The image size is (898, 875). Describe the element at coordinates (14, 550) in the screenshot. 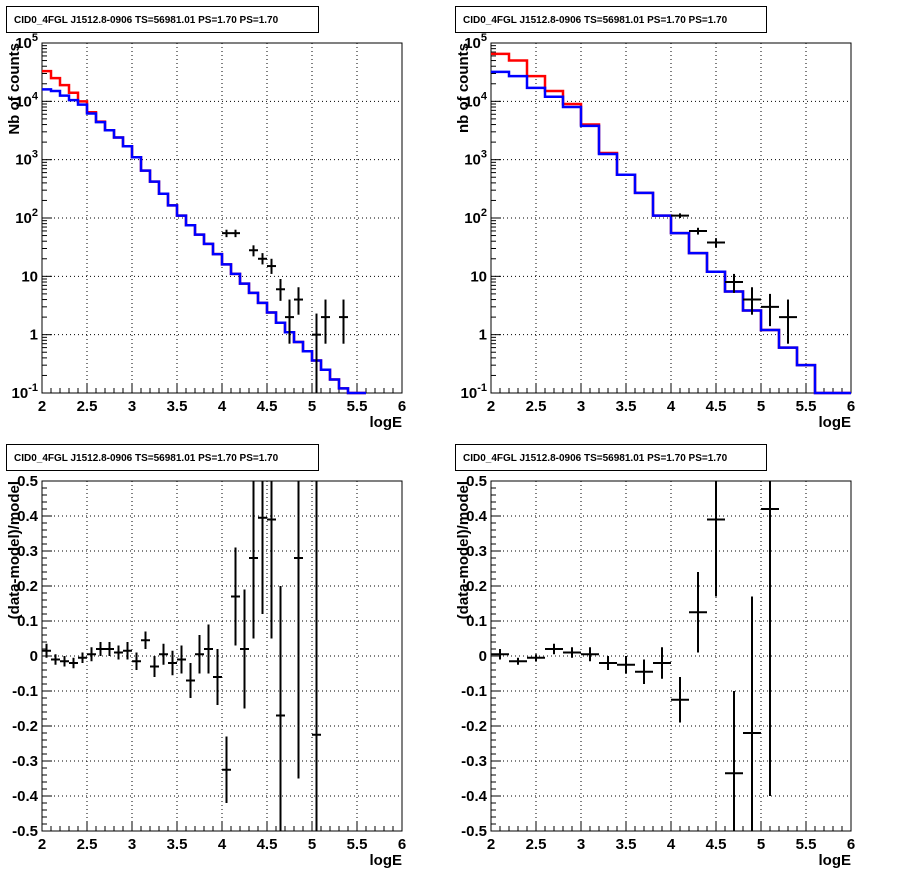

I see `y-axis-title: (data-model)/model` at that location.